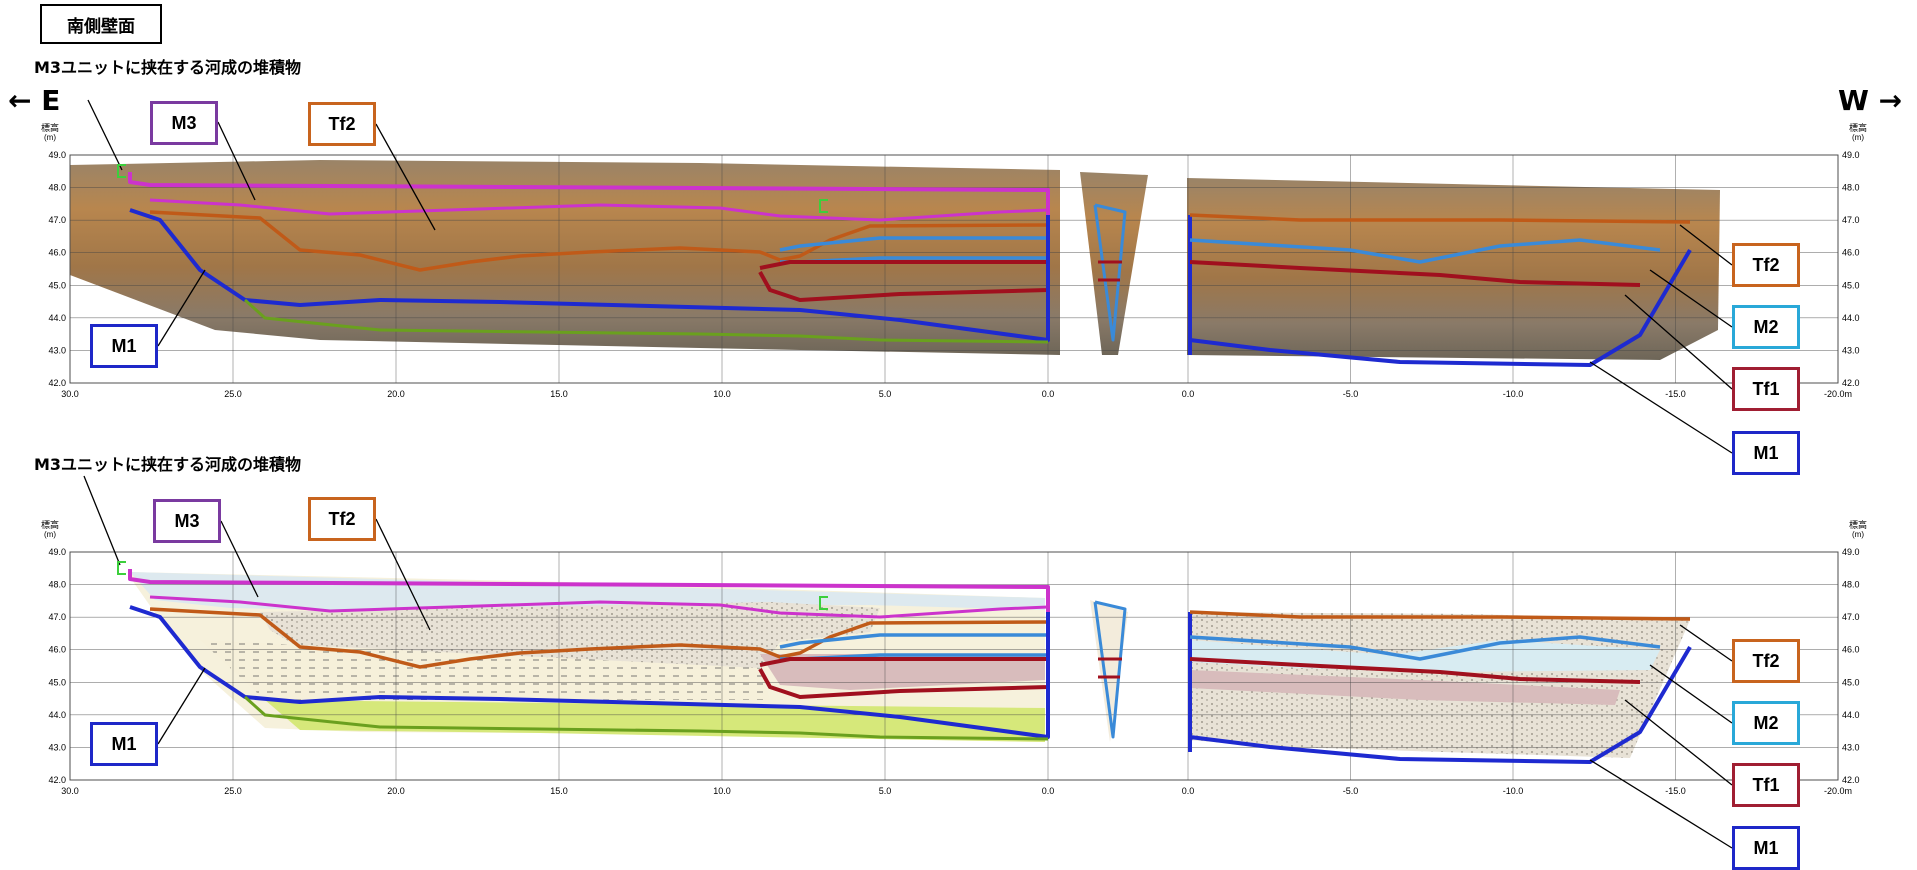  What do you see at coordinates (485, 670) in the screenshot?
I see `sketch-dash-fill` at bounding box center [485, 670].